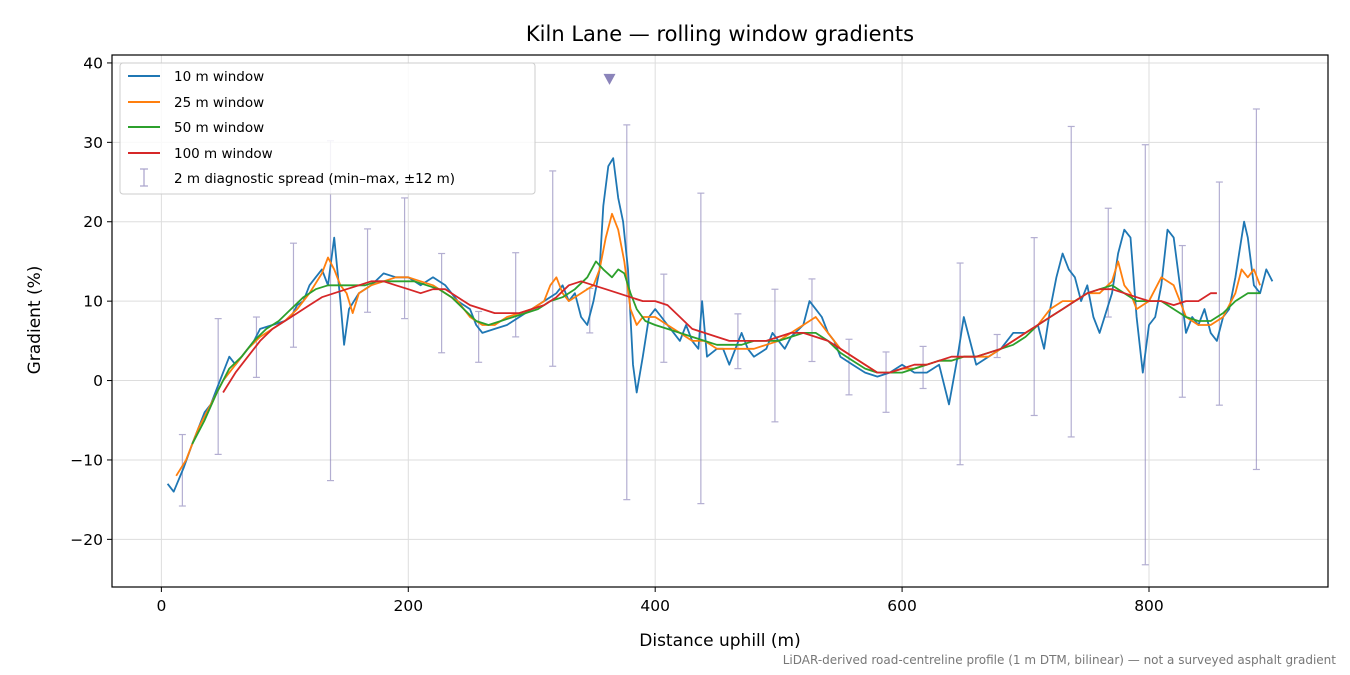  I want to click on x-axis-label: Distance uphill (m), so click(719, 641).